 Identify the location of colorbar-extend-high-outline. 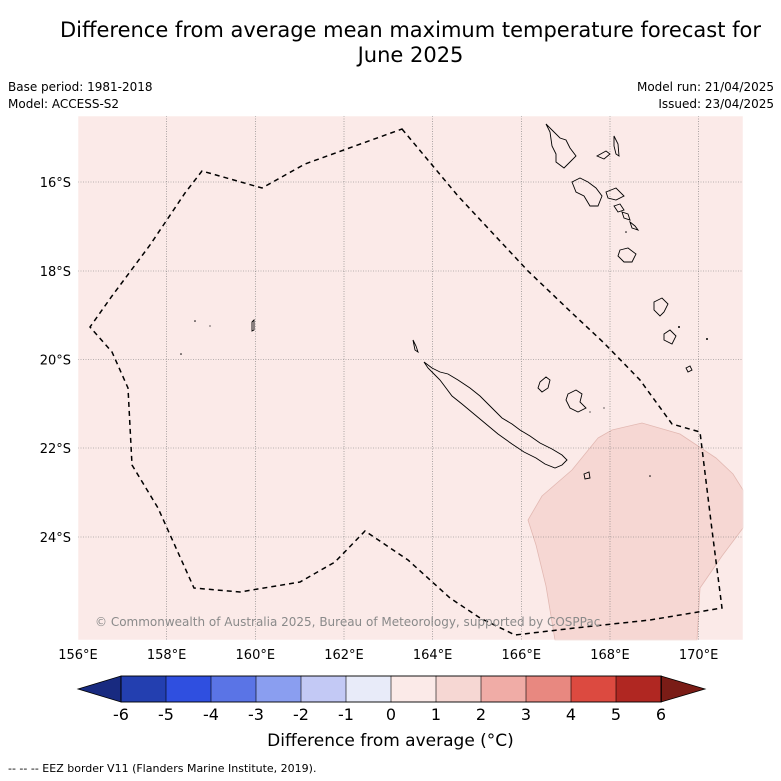
(683, 689).